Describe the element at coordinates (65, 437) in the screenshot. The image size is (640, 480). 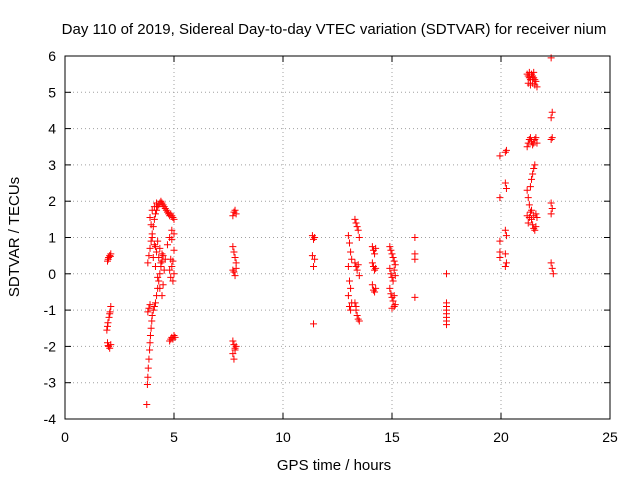
I see `x-tick-label: 0` at that location.